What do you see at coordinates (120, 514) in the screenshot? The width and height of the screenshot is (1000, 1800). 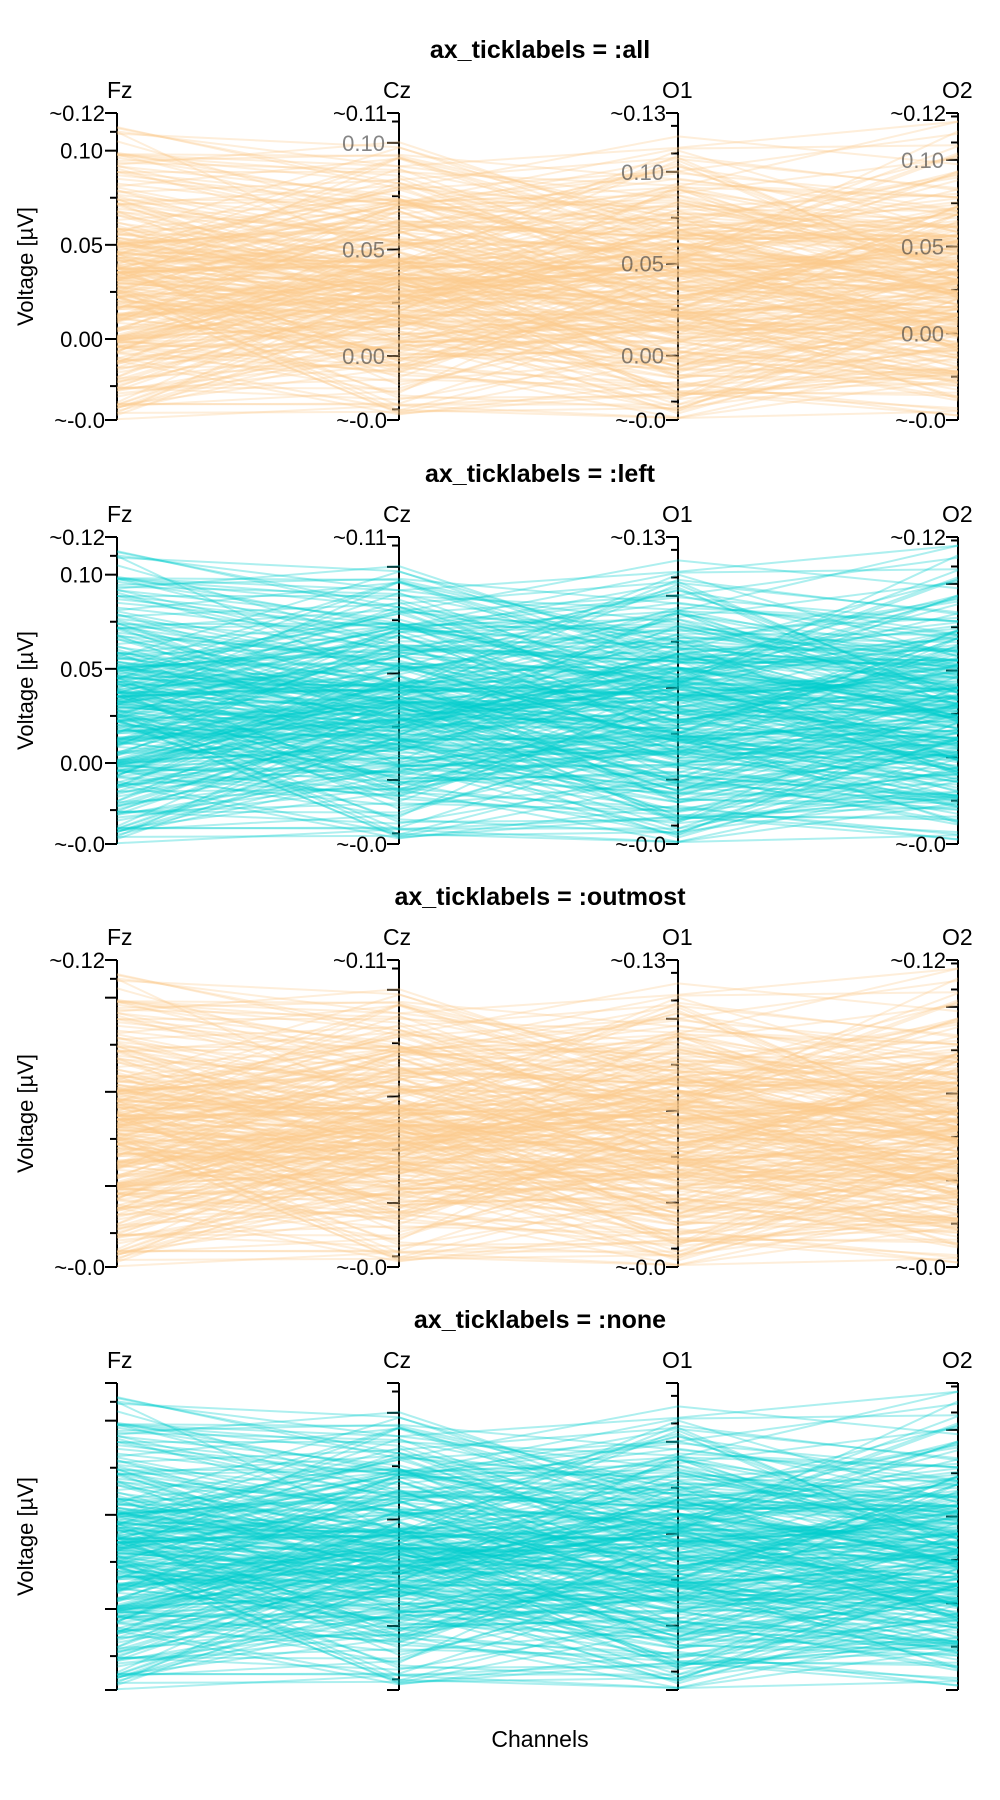 I see `channel-label-Fz: Fz` at bounding box center [120, 514].